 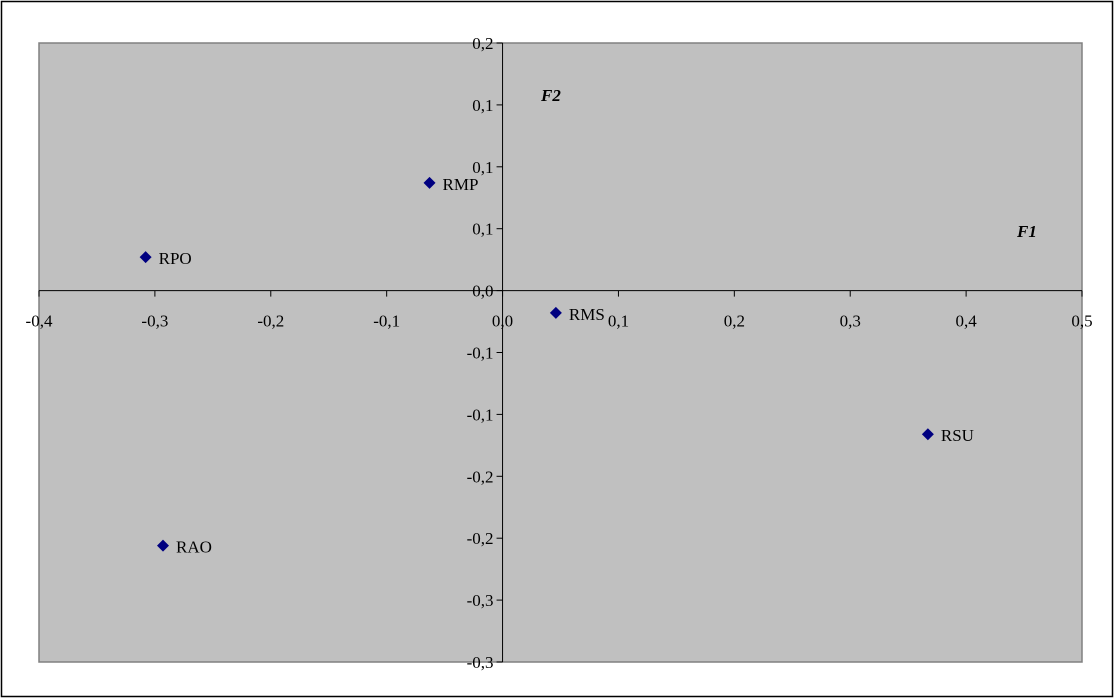 What do you see at coordinates (966, 321) in the screenshot?
I see `x-tick-label: 0,4` at bounding box center [966, 321].